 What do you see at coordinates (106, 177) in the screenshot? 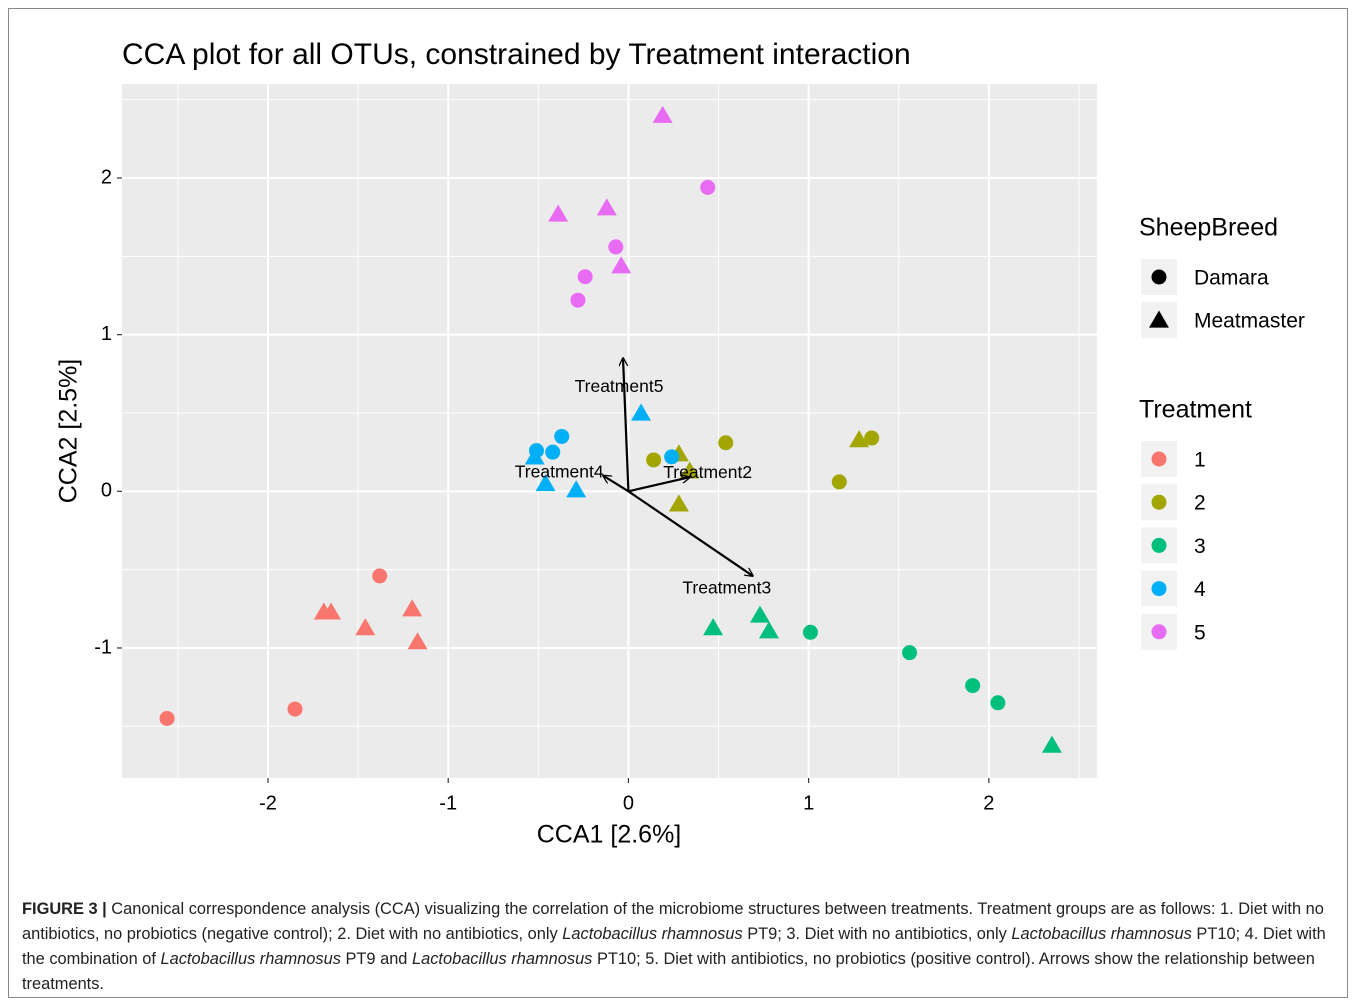
I see `y-tick-label: 2` at bounding box center [106, 177].